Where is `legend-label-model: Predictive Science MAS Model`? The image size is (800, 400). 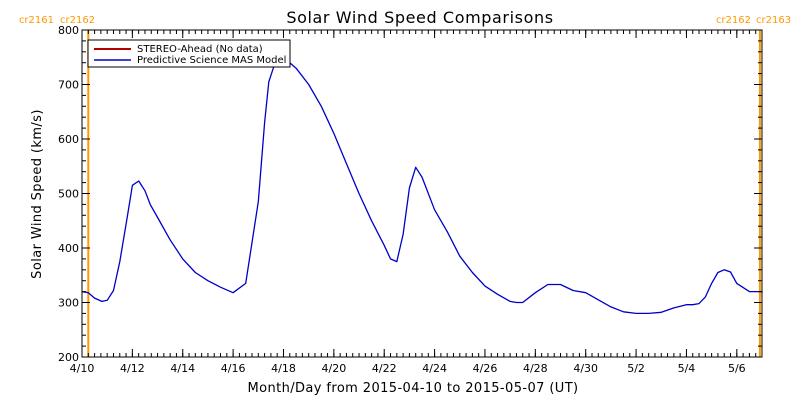 legend-label-model: Predictive Science MAS Model is located at coordinates (211, 60).